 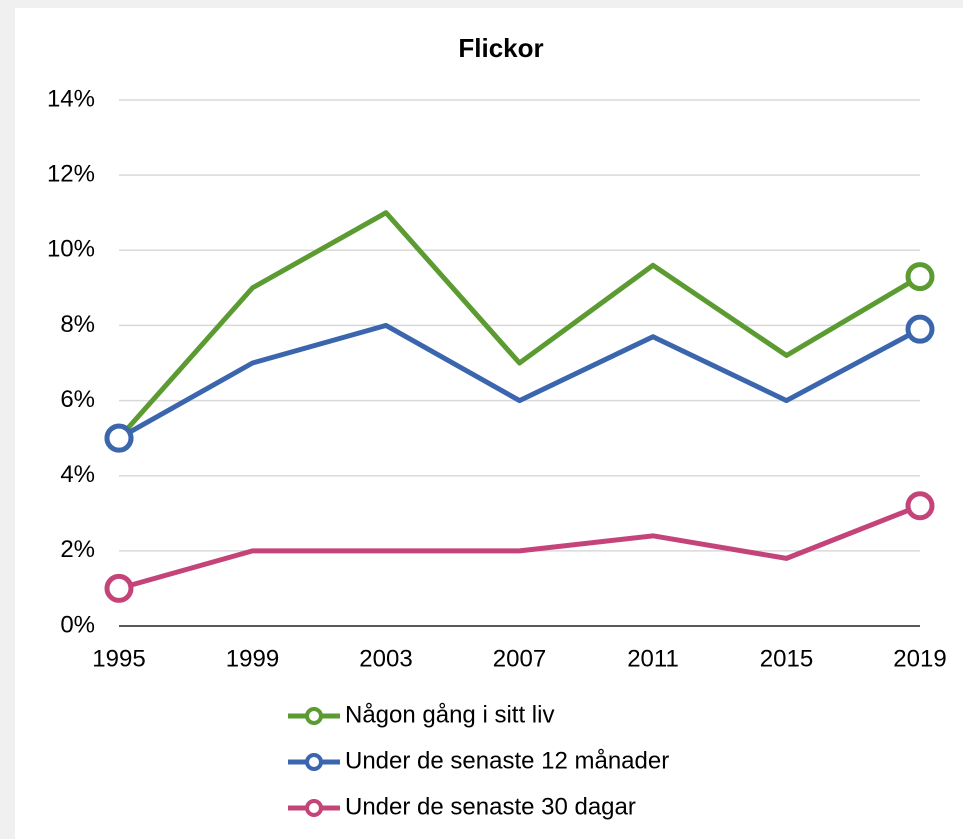 I want to click on y-tick-label: 14%, so click(x=71, y=98).